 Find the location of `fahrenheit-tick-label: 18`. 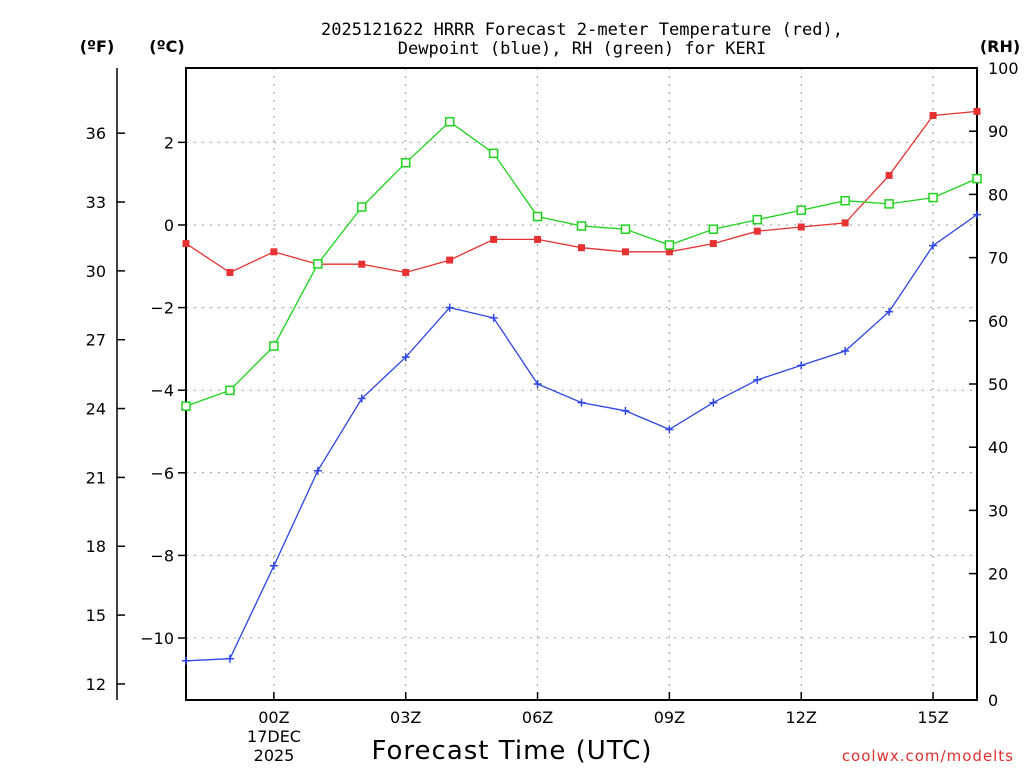

fahrenheit-tick-label: 18 is located at coordinates (96, 546).